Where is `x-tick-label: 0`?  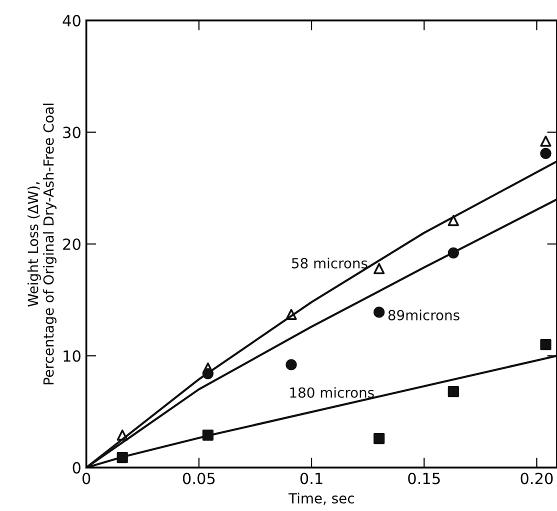
x-tick-label: 0 is located at coordinates (86, 478).